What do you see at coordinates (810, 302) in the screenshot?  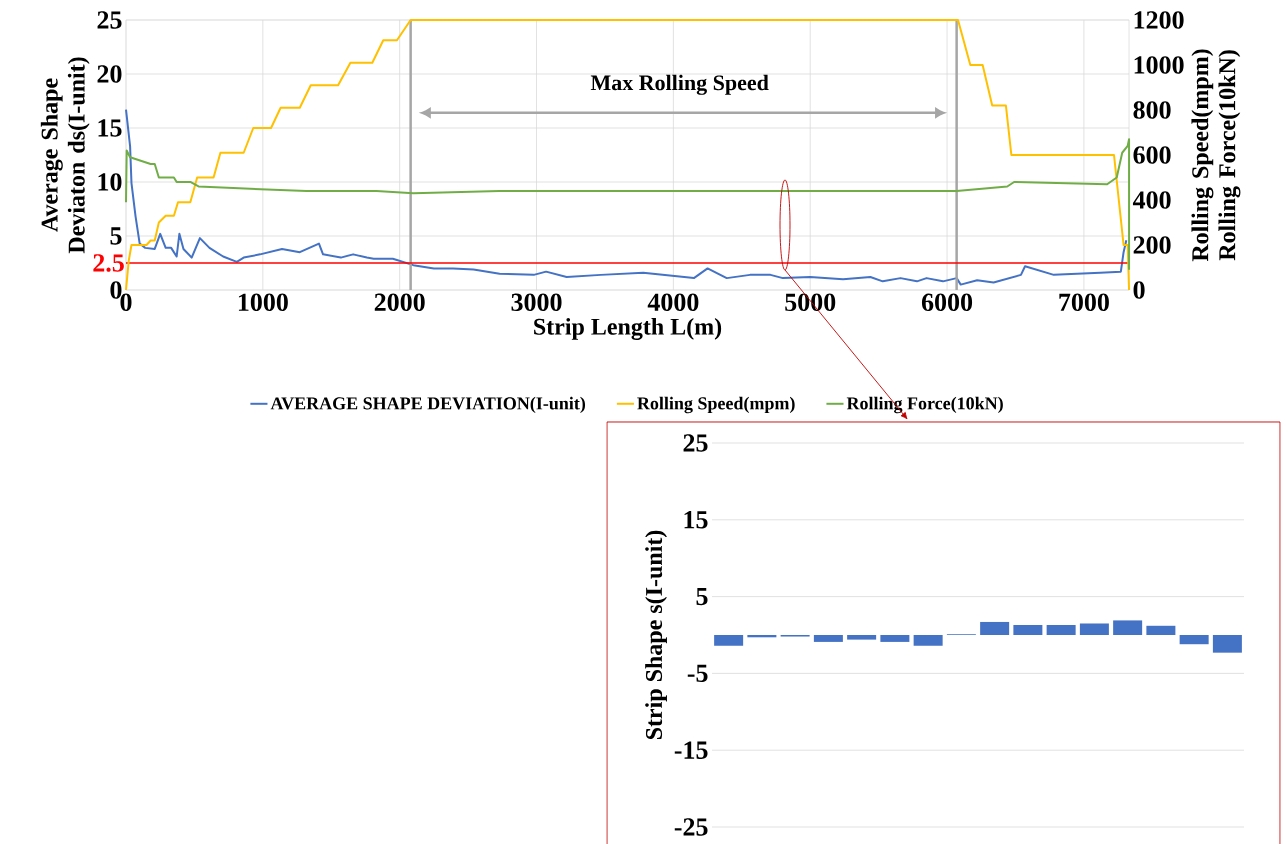 I see `x-tick-label: 5000` at bounding box center [810, 302].